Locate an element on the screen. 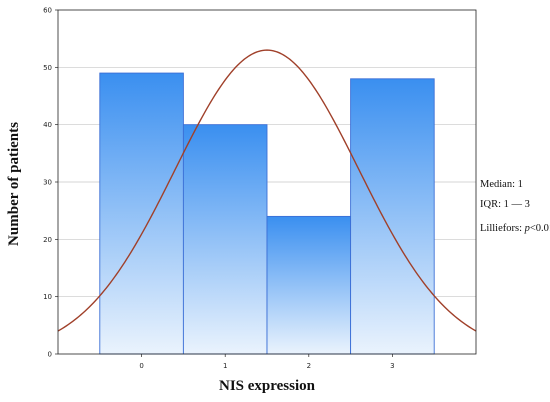 This screenshot has height=402, width=550. median-annotation: Median: 1 is located at coordinates (501, 184).